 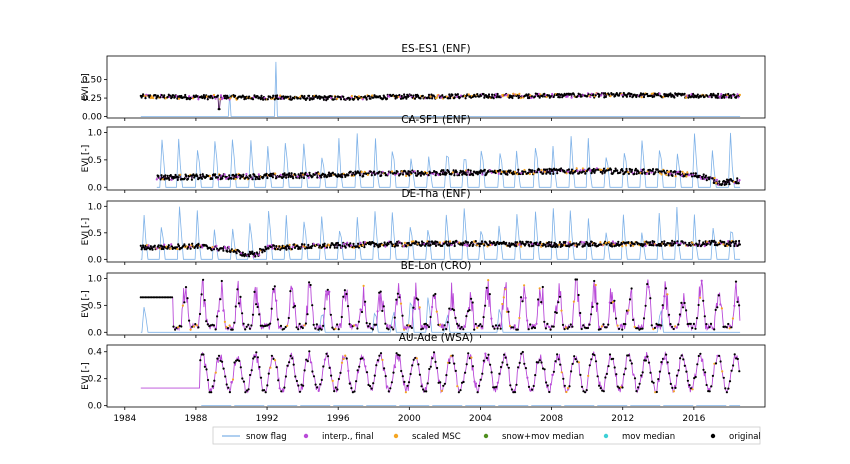 I want to click on legend-label: scaled MSC, so click(x=436, y=437).